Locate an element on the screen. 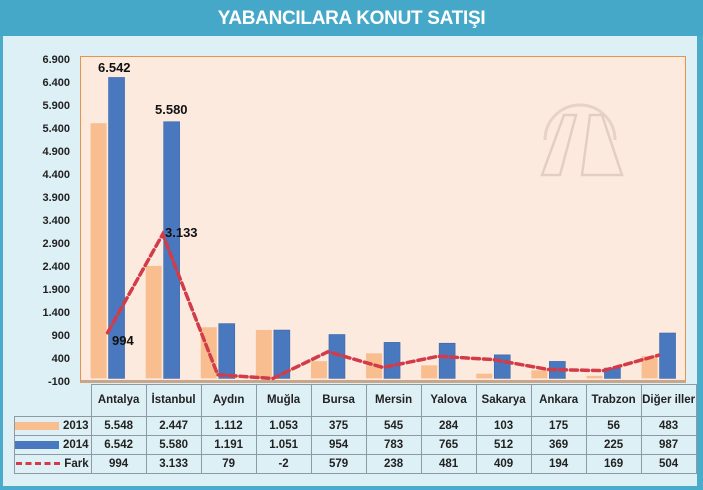  data-label-istanbul-fark: 3.133 is located at coordinates (181, 232).